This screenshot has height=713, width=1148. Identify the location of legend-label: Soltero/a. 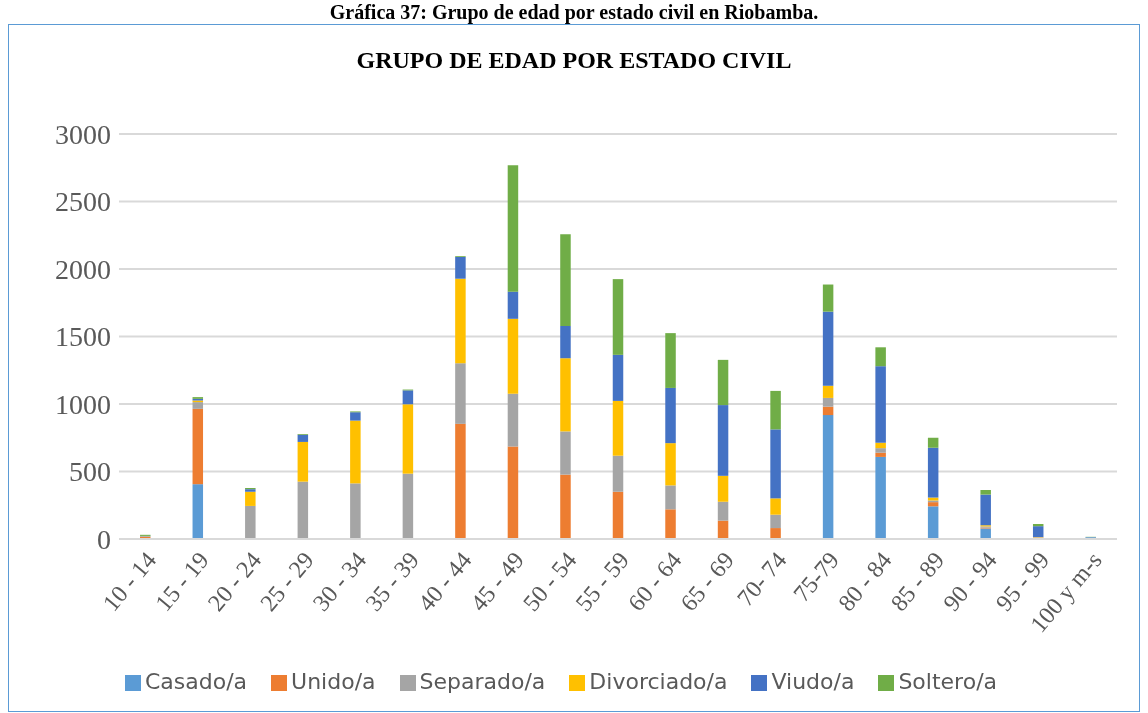
(948, 681).